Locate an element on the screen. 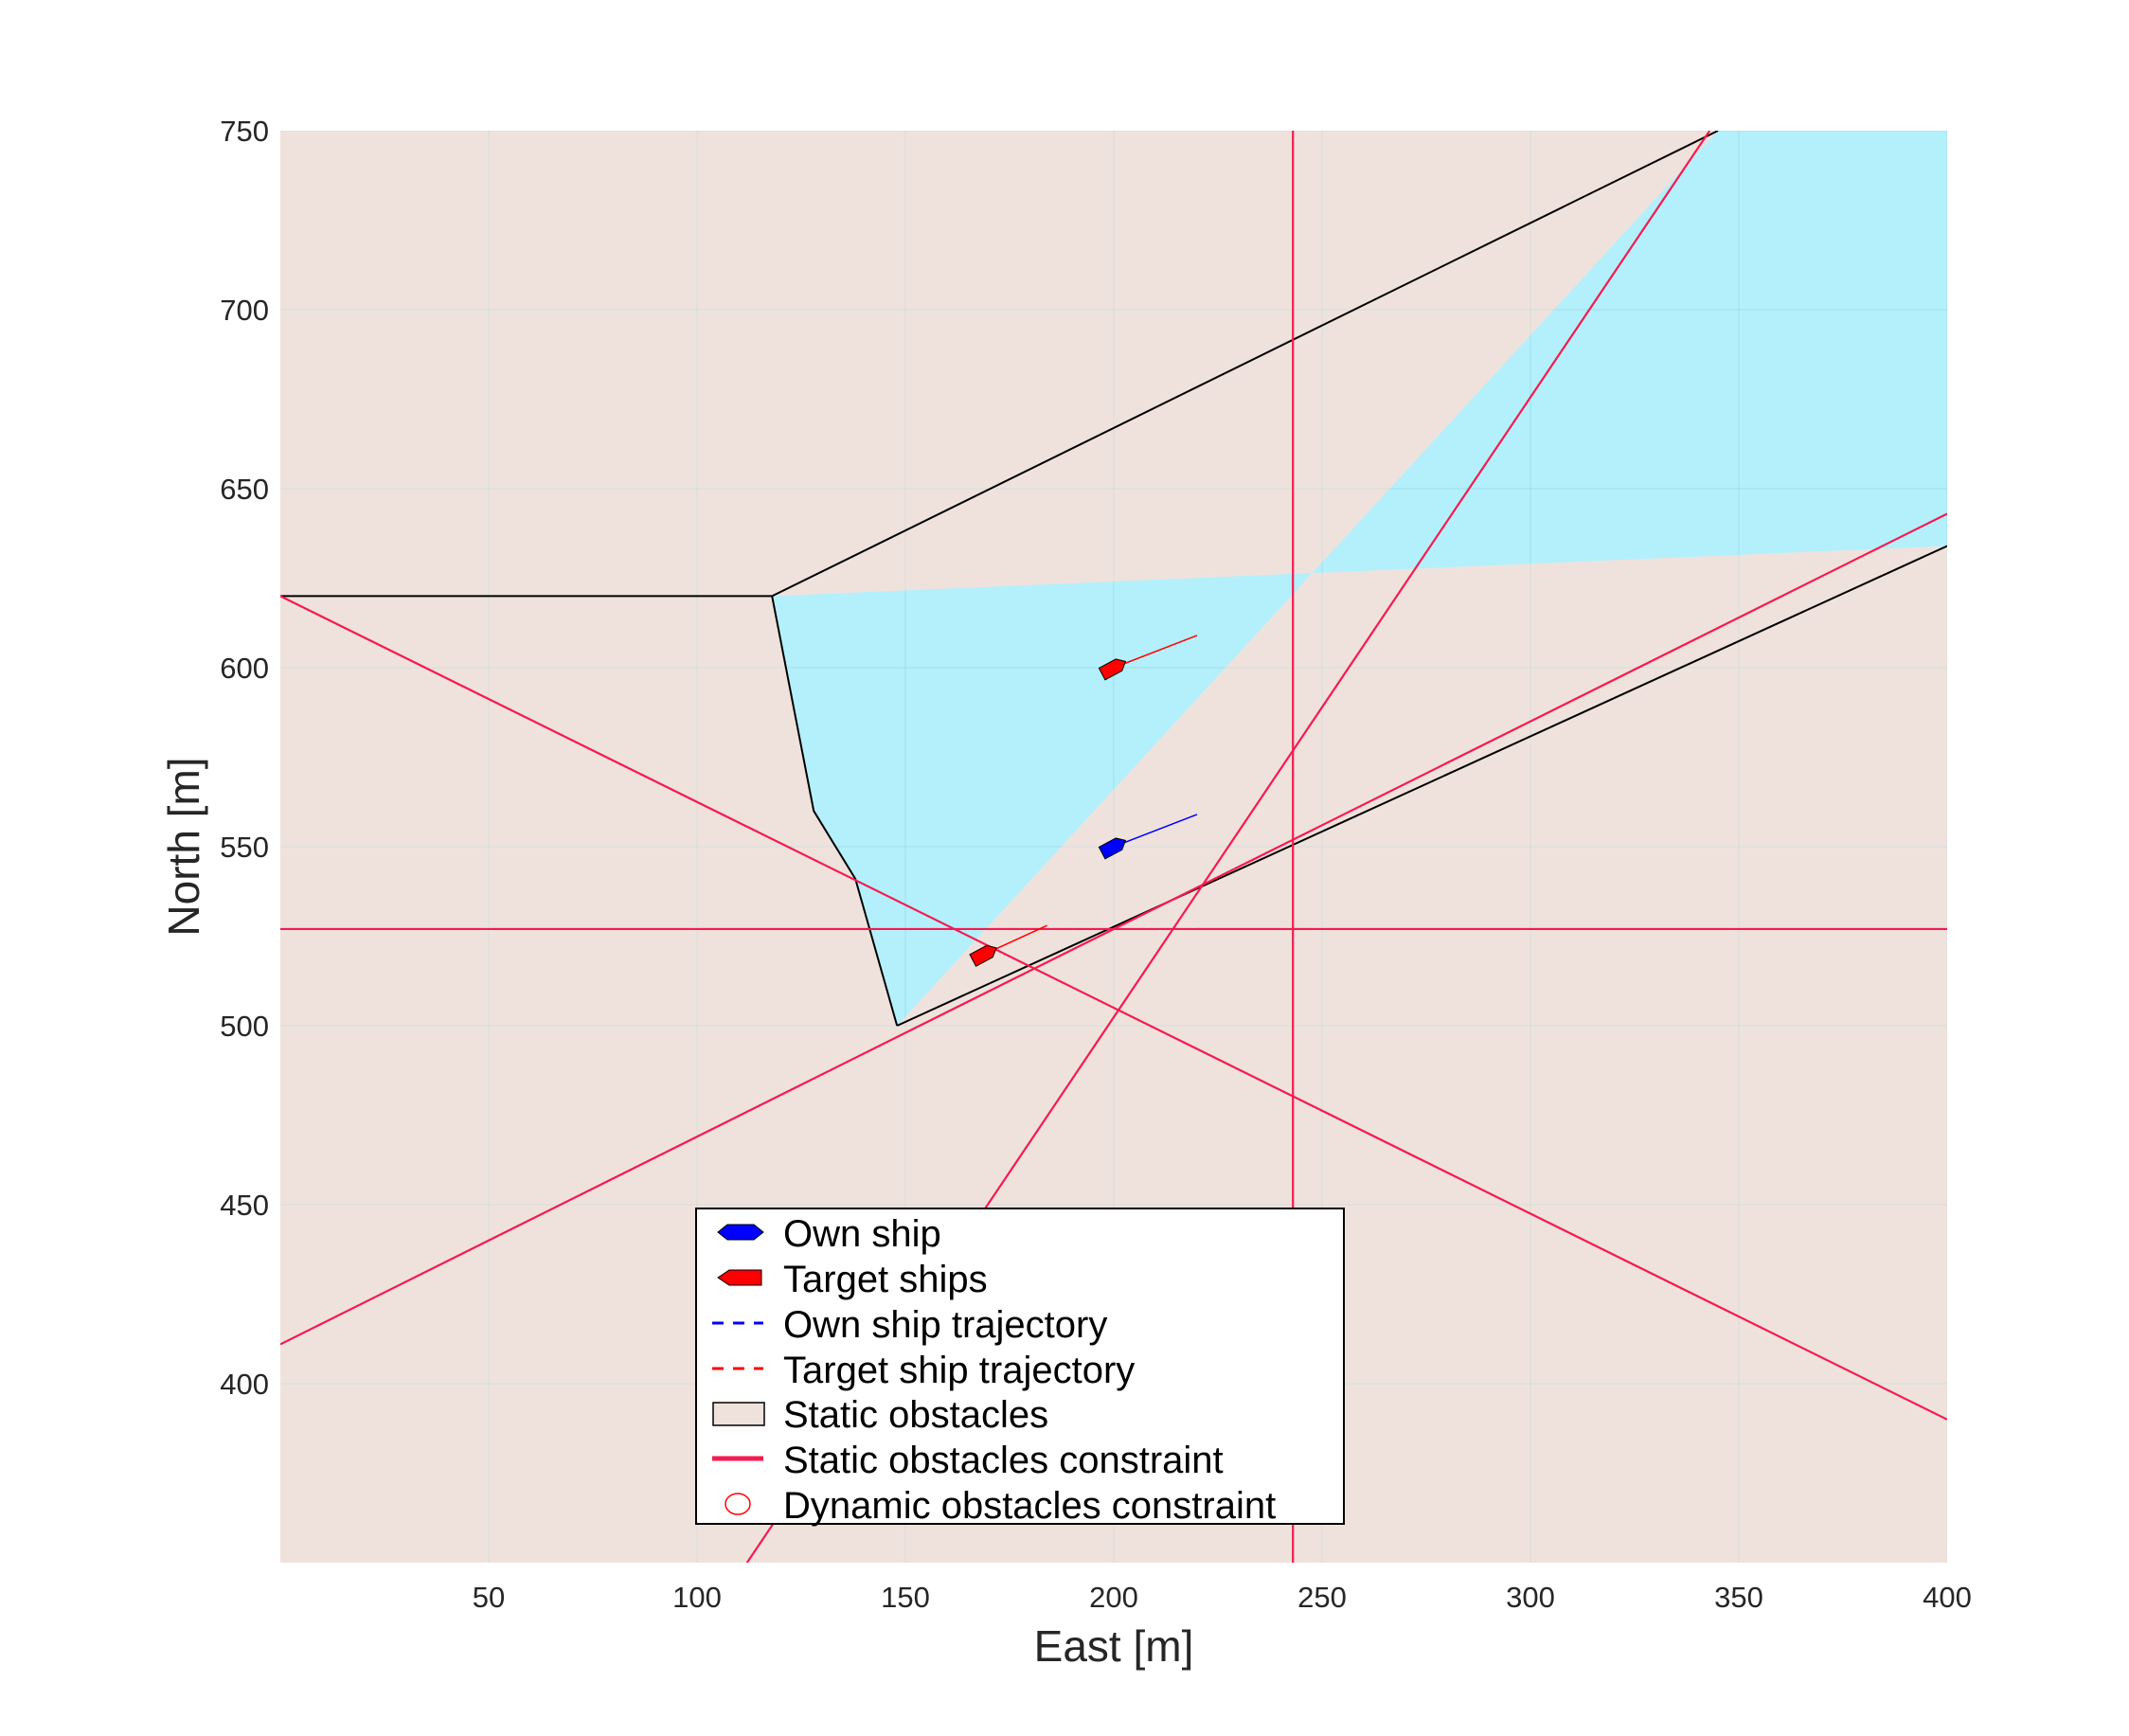  legend-entry-target-trajectory: Target ship trajectory is located at coordinates (923, 1370).